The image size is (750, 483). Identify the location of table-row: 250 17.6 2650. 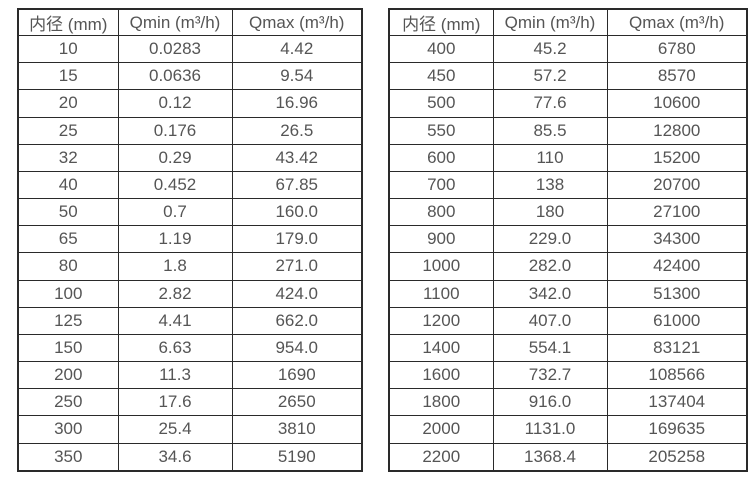
(190, 402).